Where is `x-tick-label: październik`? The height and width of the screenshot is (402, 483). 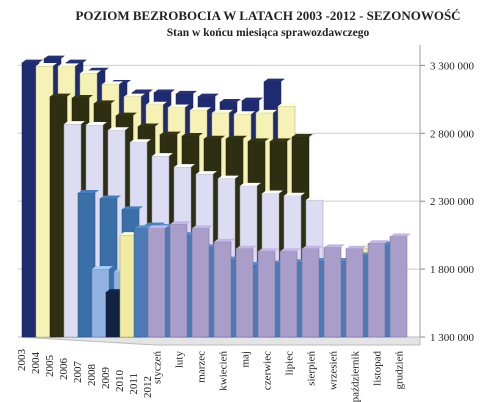
x-tick-label: październik is located at coordinates (356, 376).